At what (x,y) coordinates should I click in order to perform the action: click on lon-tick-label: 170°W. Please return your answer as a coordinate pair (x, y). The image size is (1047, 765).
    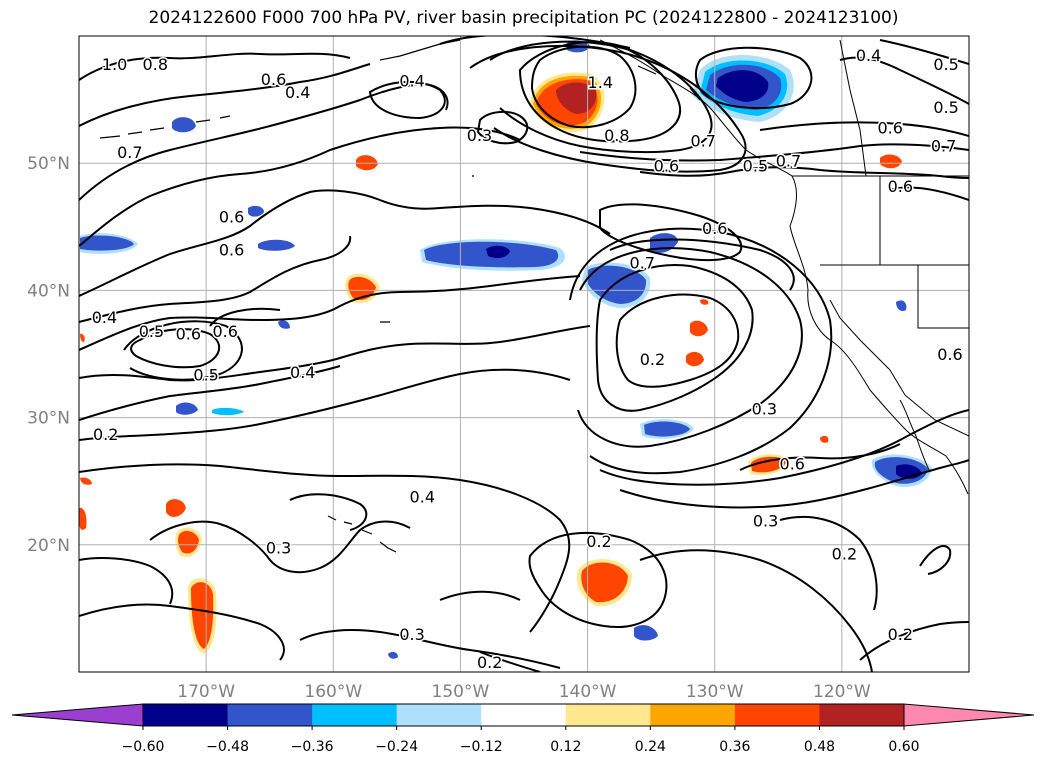
    Looking at the image, I should click on (206, 692).